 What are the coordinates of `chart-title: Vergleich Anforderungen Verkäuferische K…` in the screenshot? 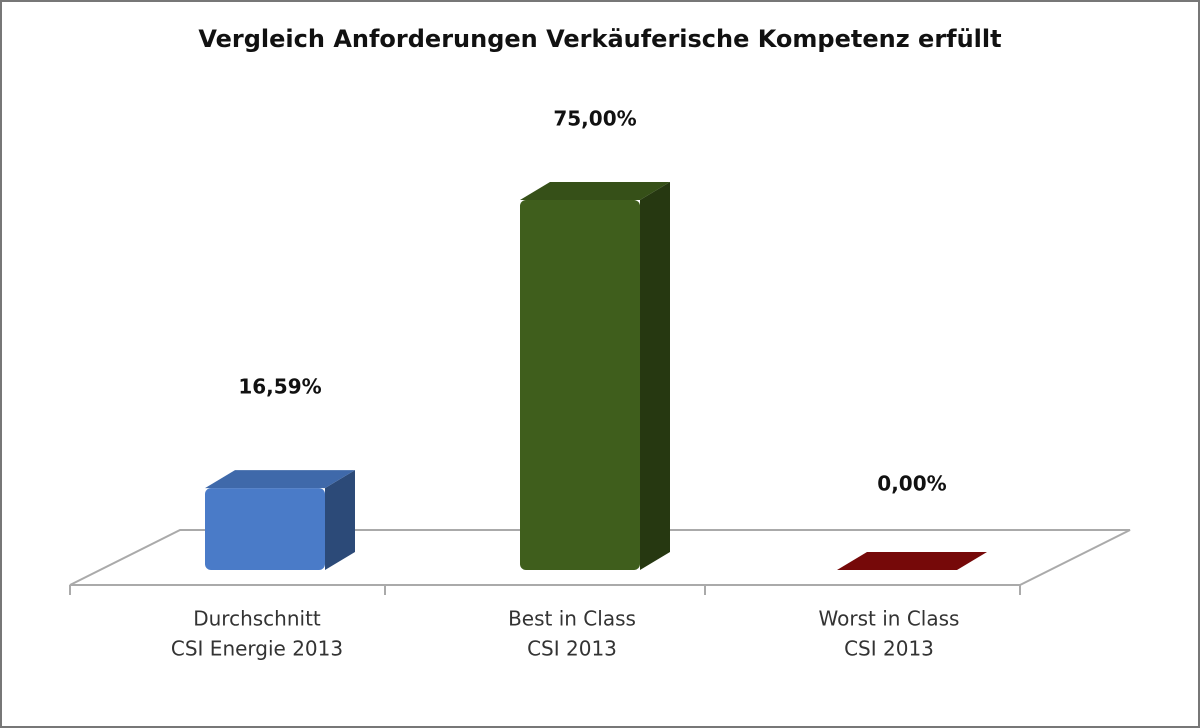 It's located at (599, 39).